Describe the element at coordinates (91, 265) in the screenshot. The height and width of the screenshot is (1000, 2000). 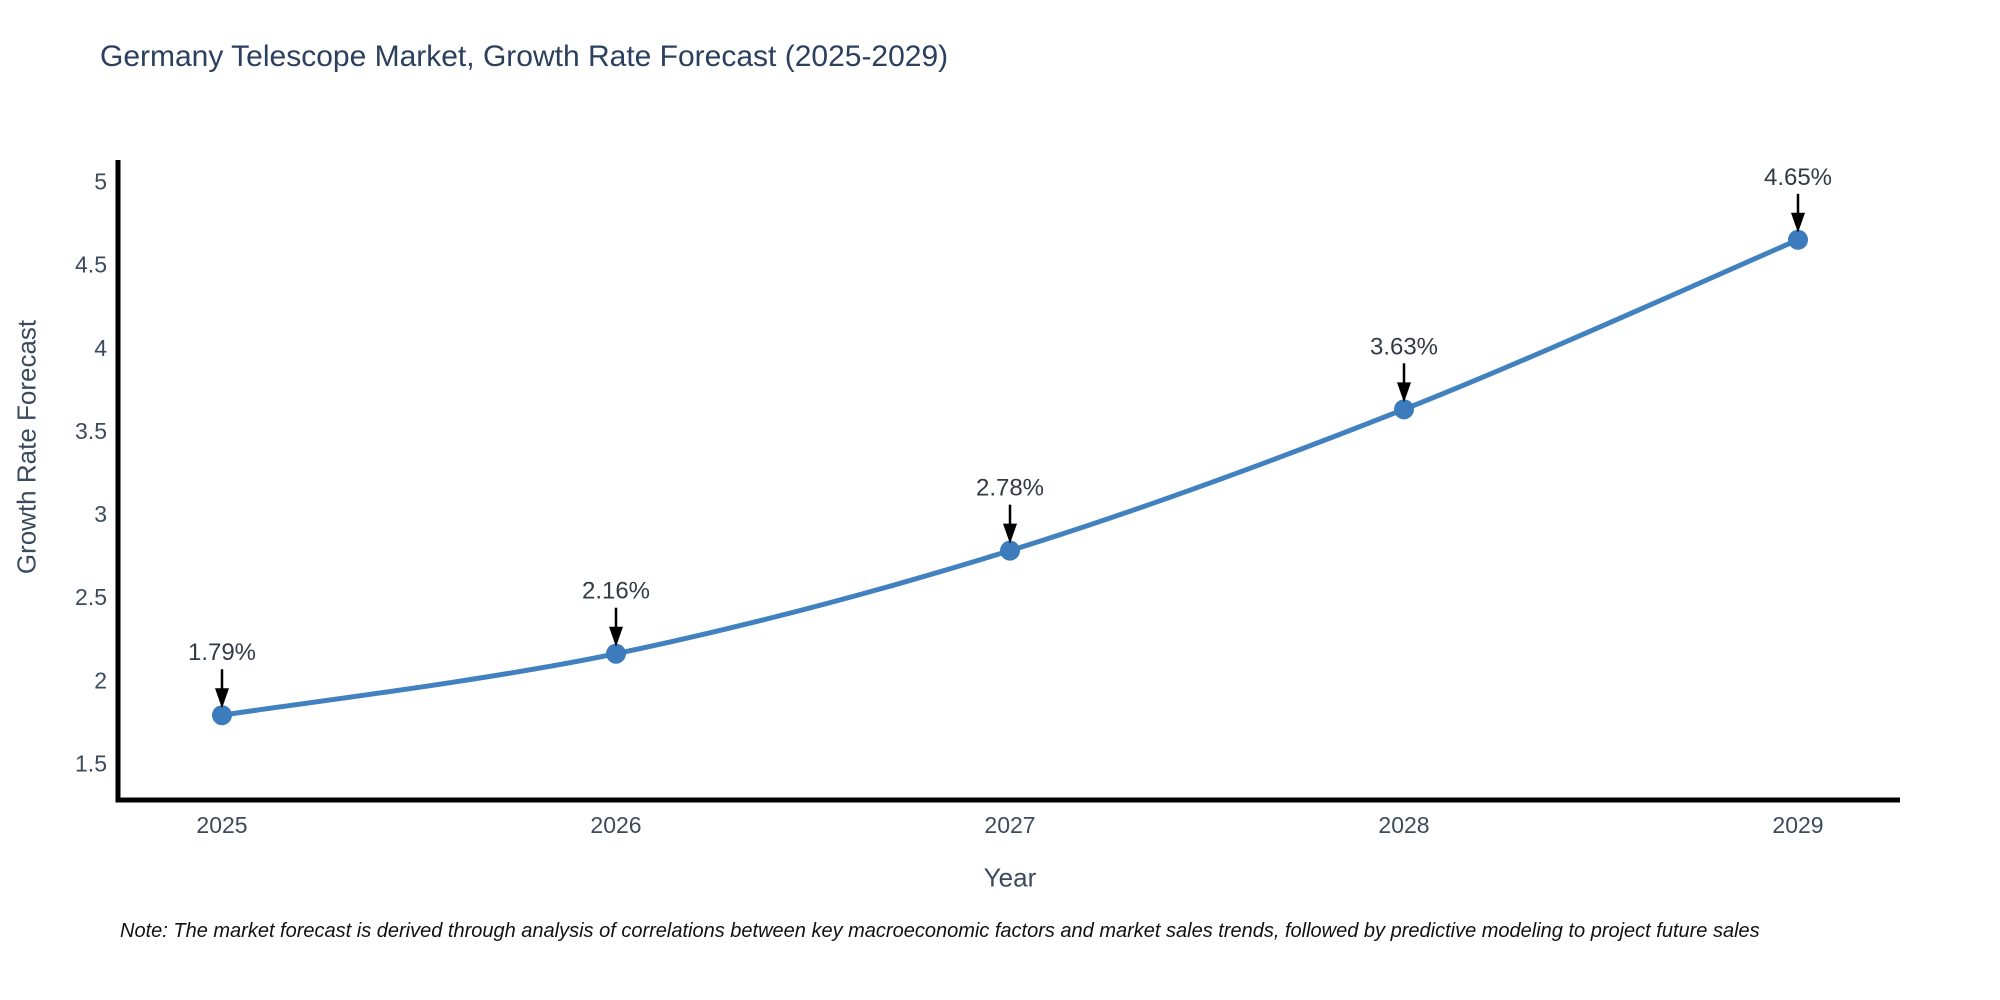
I see `y-tick-label: 4.5` at that location.